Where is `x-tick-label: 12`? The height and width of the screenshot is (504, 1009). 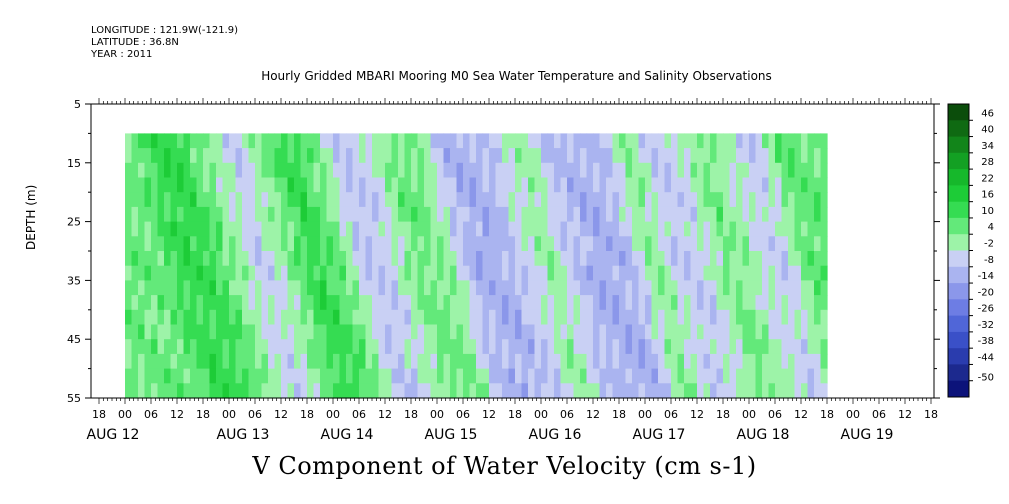 x-tick-label: 12 is located at coordinates (905, 414).